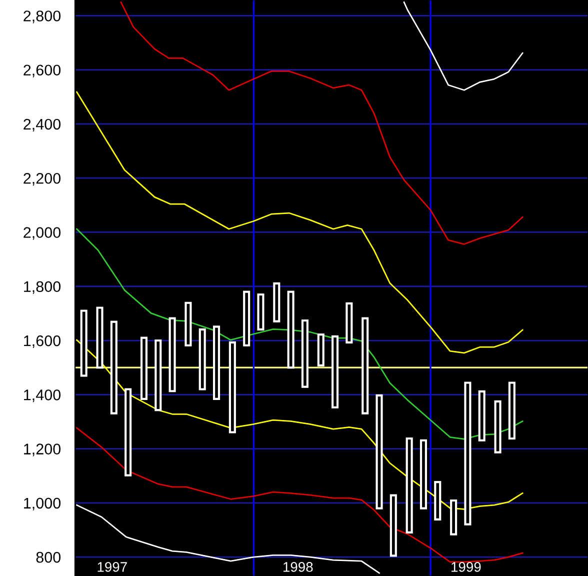 The image size is (588, 576). I want to click on x-tick-label: 1998, so click(298, 567).